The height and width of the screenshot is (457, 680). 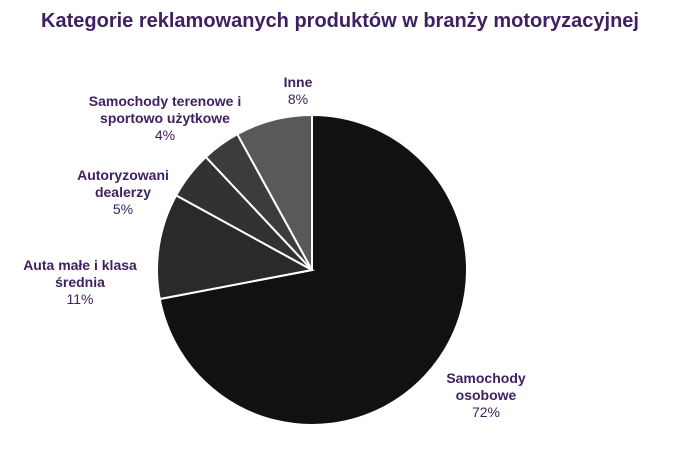 I want to click on value-label: 72%, so click(x=486, y=412).